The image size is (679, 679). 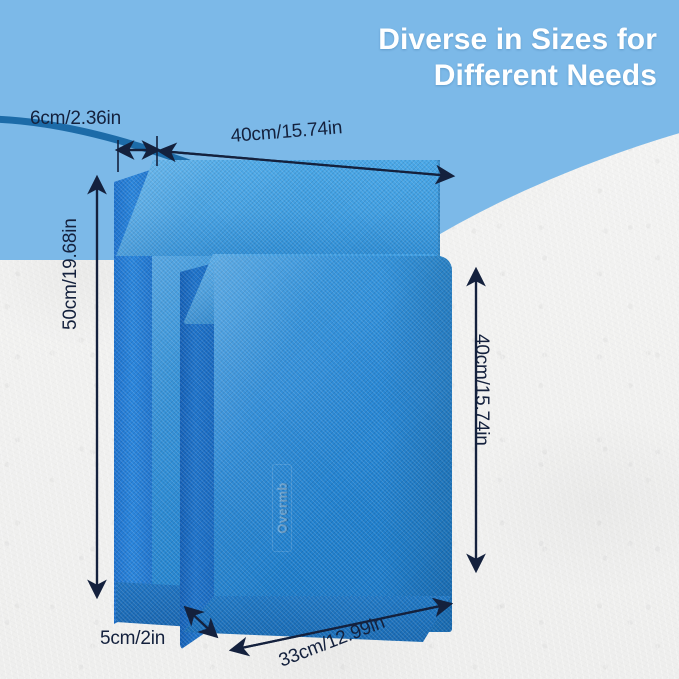 What do you see at coordinates (133, 638) in the screenshot?
I see `label-front-pad-thickness: 5cm/2in` at bounding box center [133, 638].